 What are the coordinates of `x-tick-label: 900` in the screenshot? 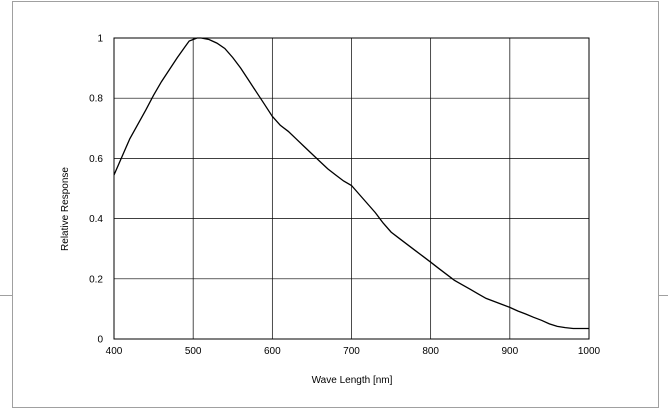 It's located at (509, 351).